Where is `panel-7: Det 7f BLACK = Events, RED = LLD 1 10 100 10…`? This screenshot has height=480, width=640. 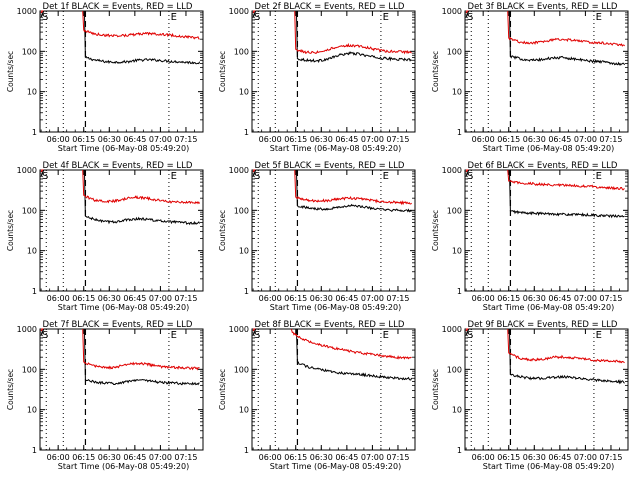
panel-7: Det 7f BLACK = Events, RED = LLD 1 10 100 10… is located at coordinates (105, 395).